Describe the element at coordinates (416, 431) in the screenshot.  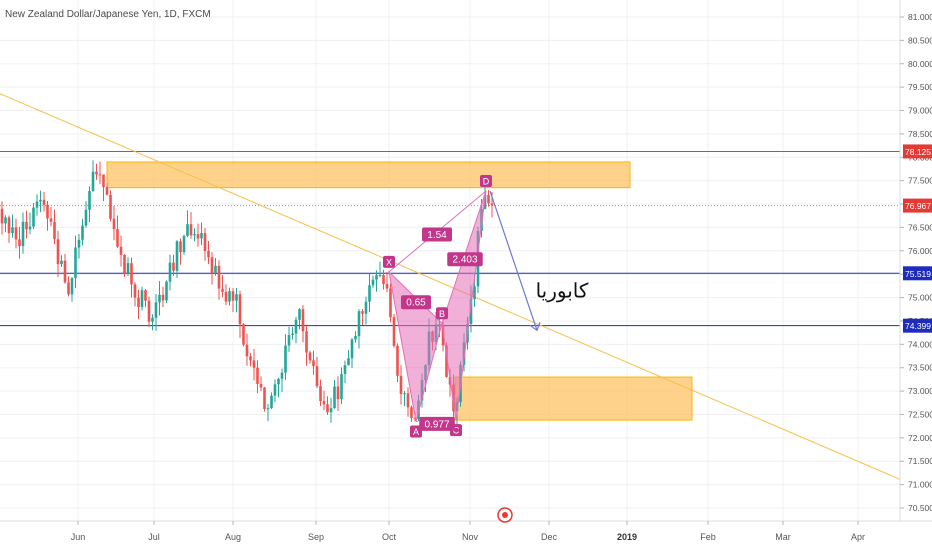
I see `pattern-point-a` at that location.